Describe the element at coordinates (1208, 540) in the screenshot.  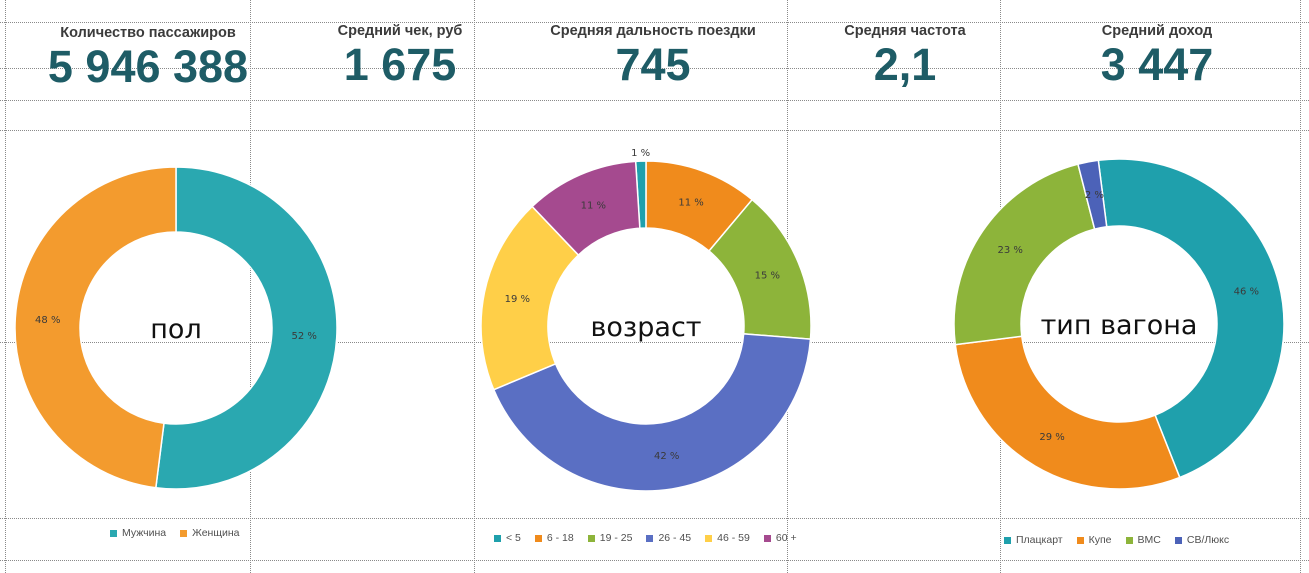
I see `legend-label: СВ/Люкс` at that location.